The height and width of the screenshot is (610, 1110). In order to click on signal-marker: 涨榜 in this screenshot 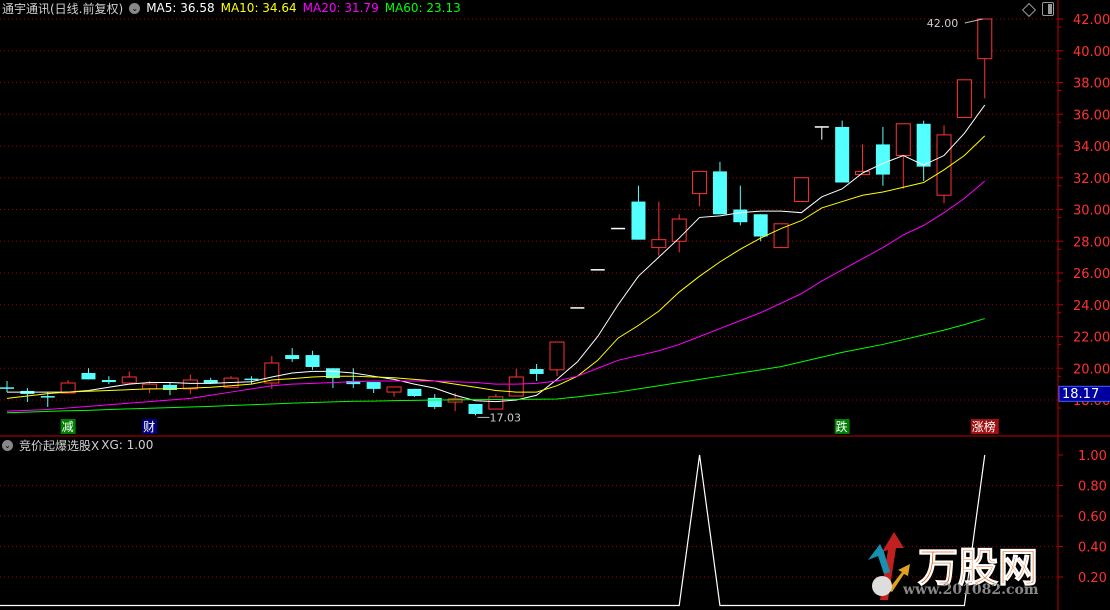, I will do `click(984, 426)`.